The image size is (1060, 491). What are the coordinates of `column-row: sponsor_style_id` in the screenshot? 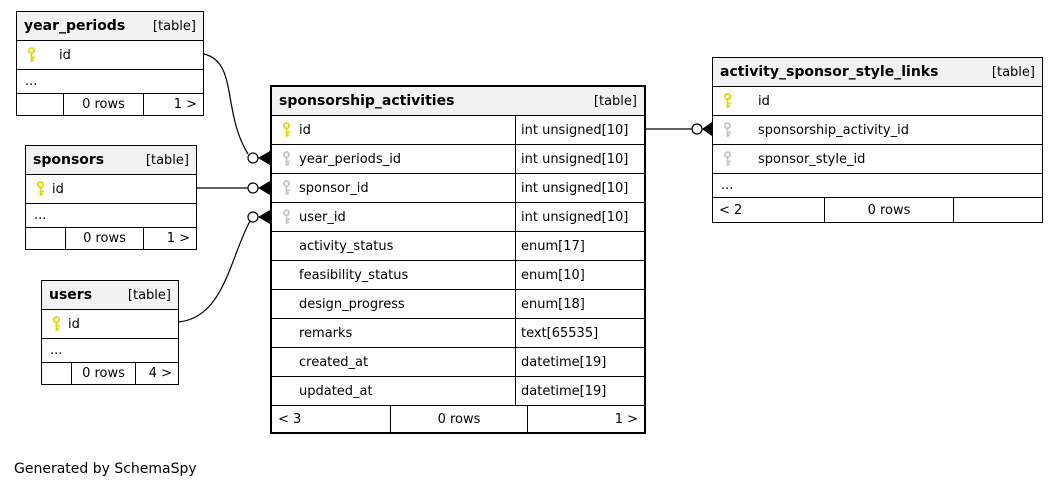 It's located at (877, 159).